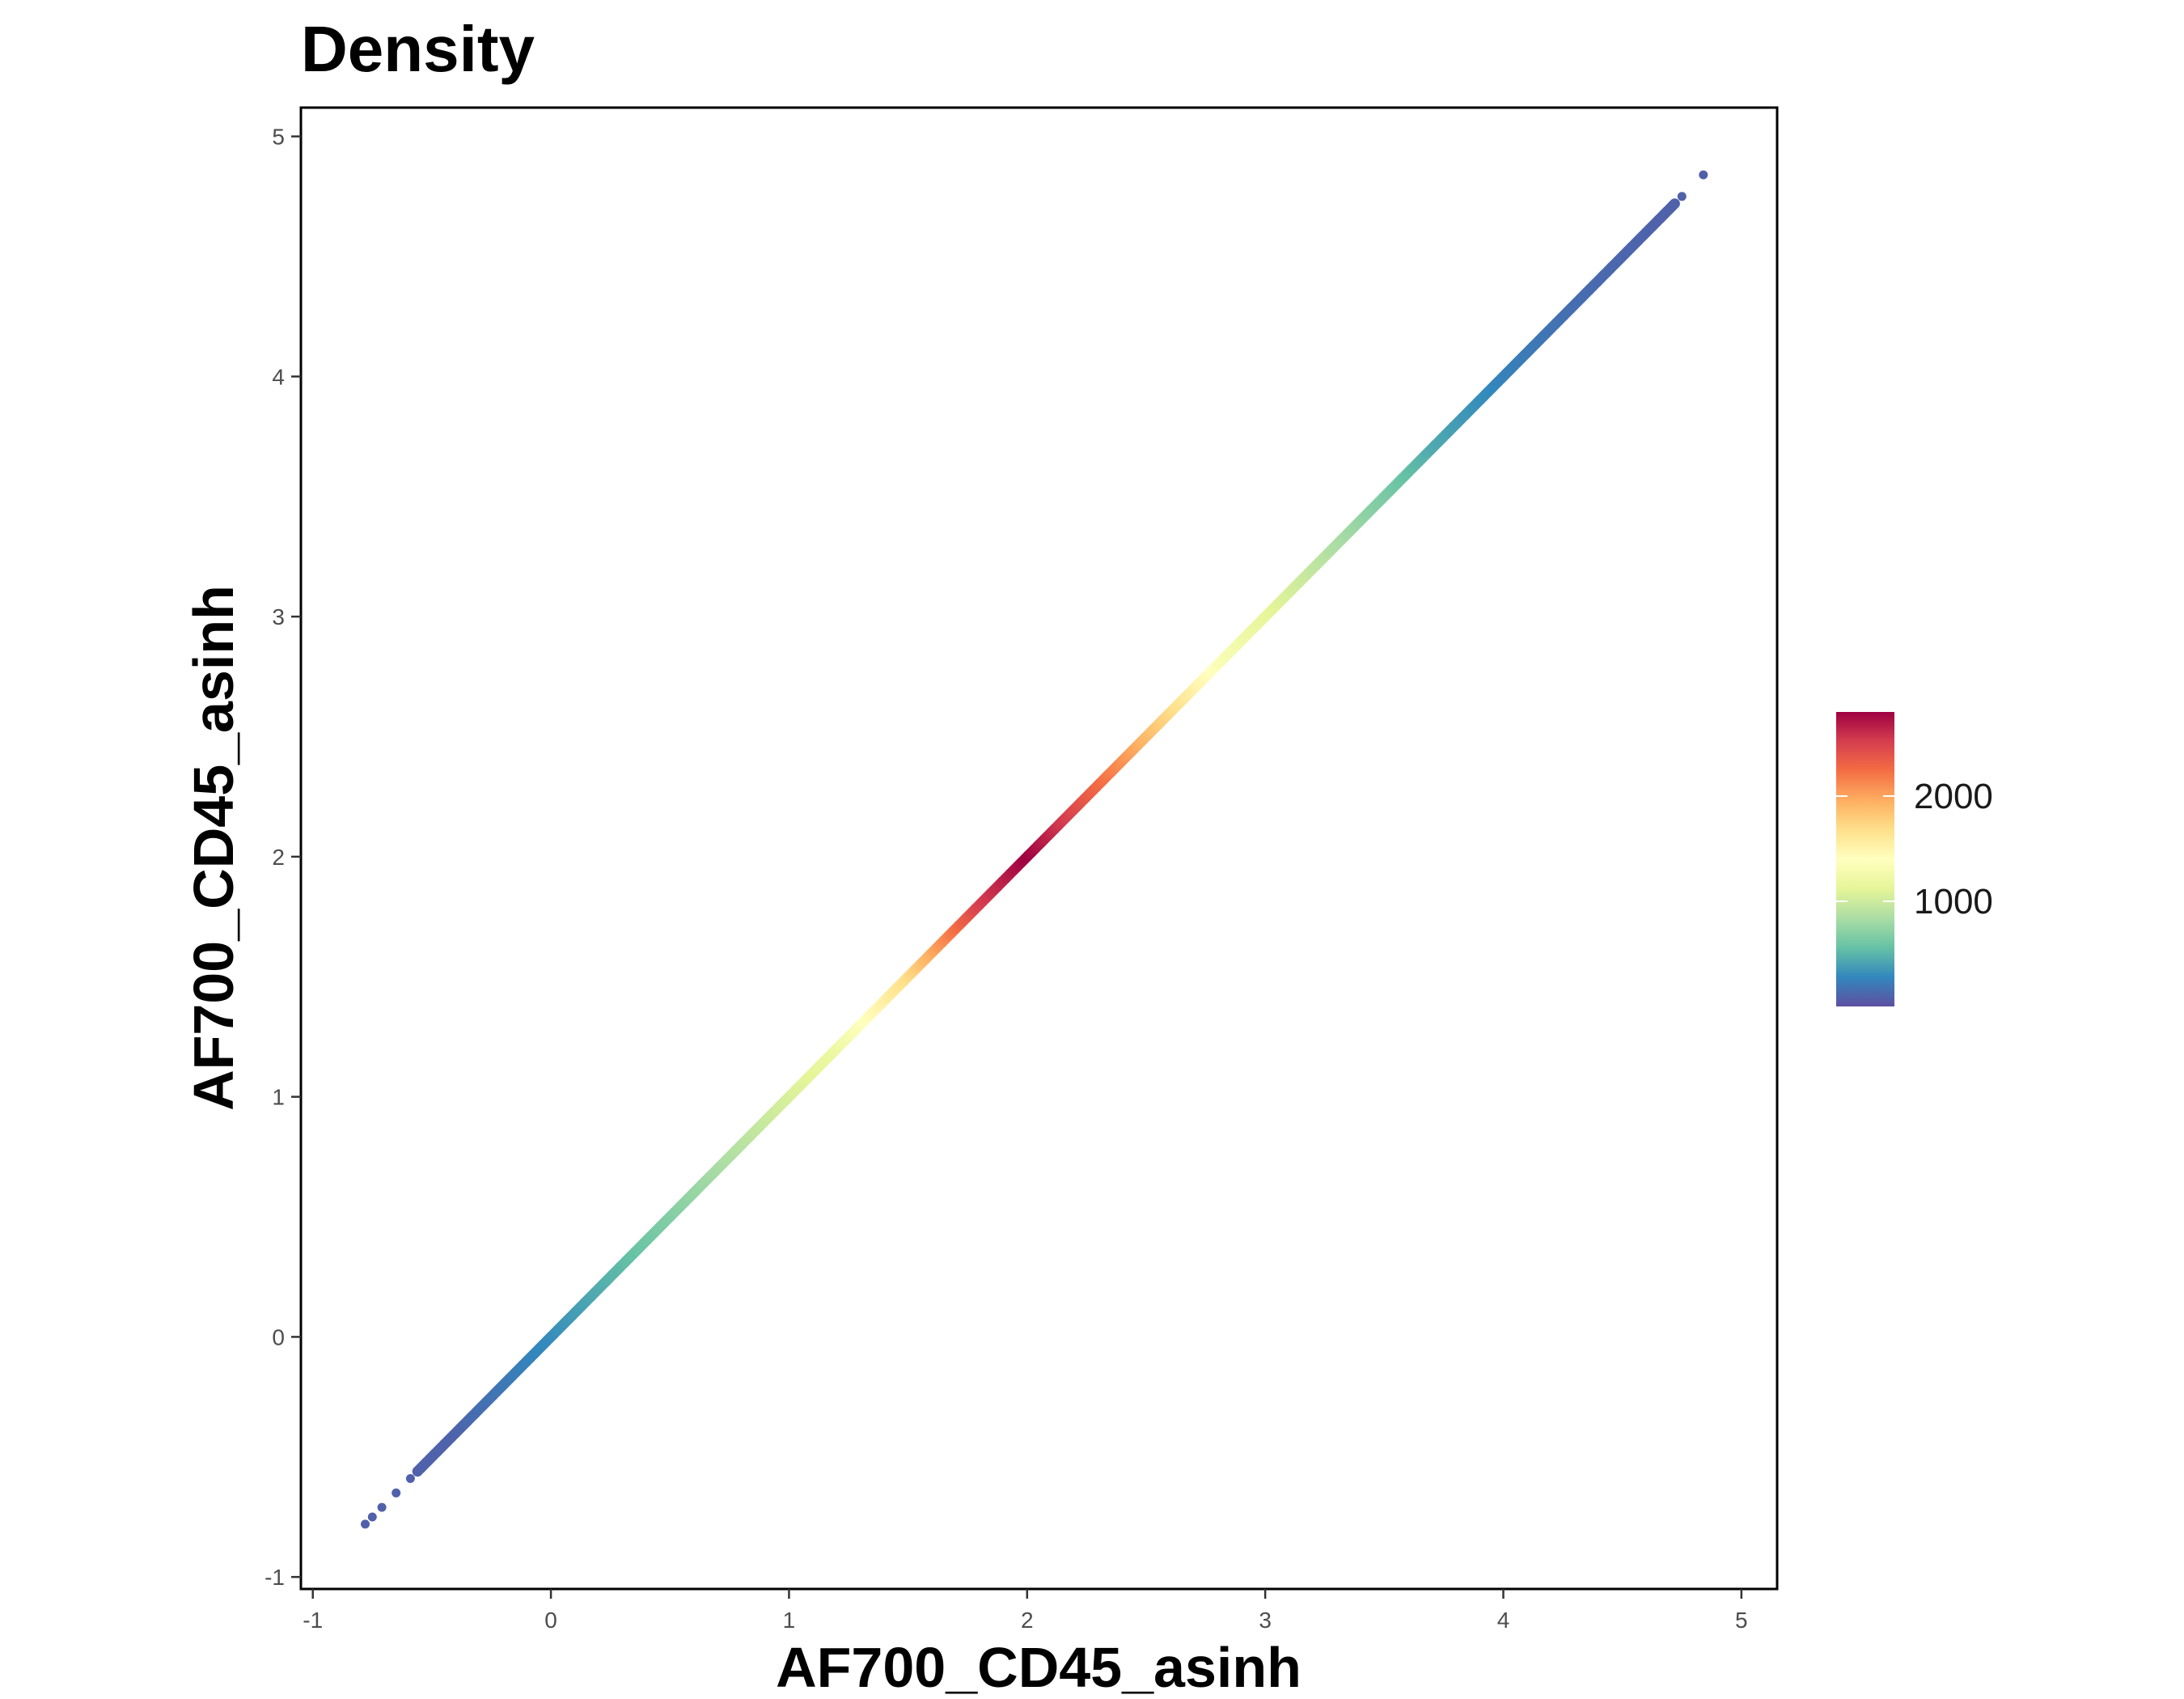 This screenshot has width=2184, height=1699. Describe the element at coordinates (278, 1097) in the screenshot. I see `y-tick-label: 1` at that location.